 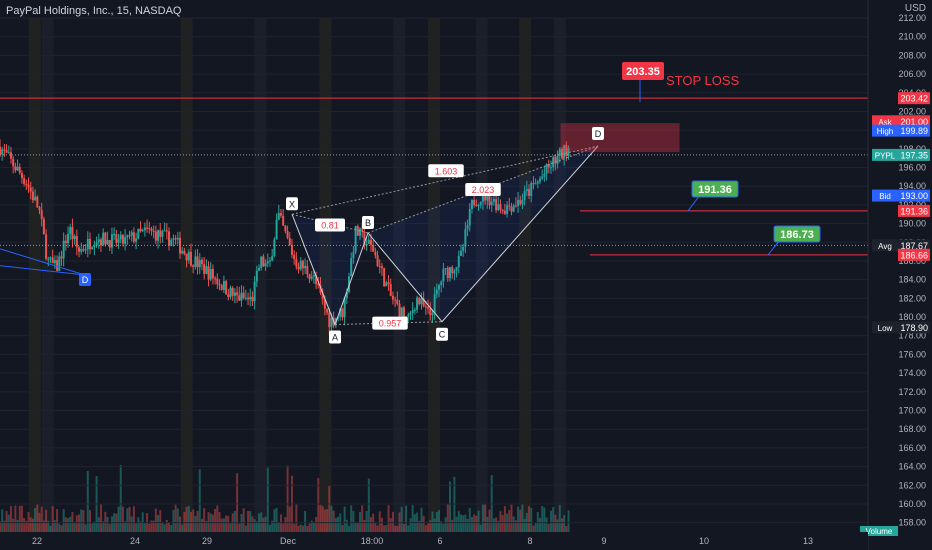 I want to click on volume-label-bg, so click(x=879, y=531).